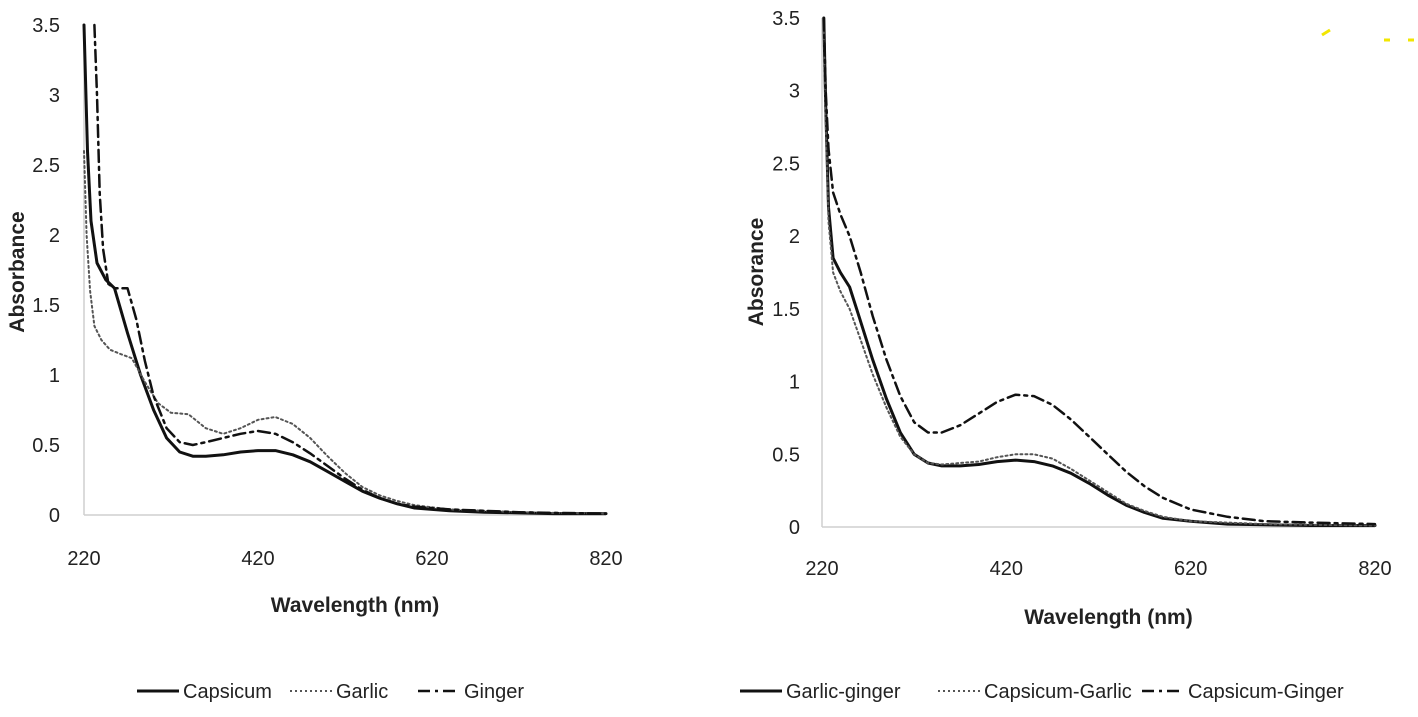 The image size is (1418, 717). Describe the element at coordinates (1058, 692) in the screenshot. I see `legend-label: Capsicum-Garlic` at that location.